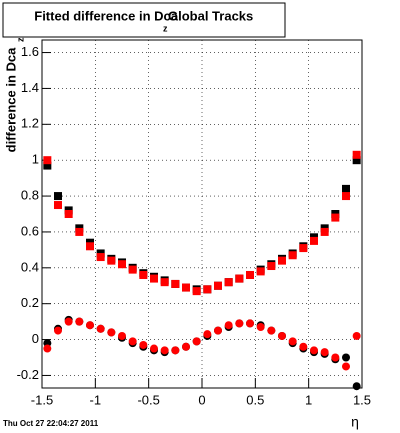  I want to click on y-axis-label-subscript: z, so click(20, 39).